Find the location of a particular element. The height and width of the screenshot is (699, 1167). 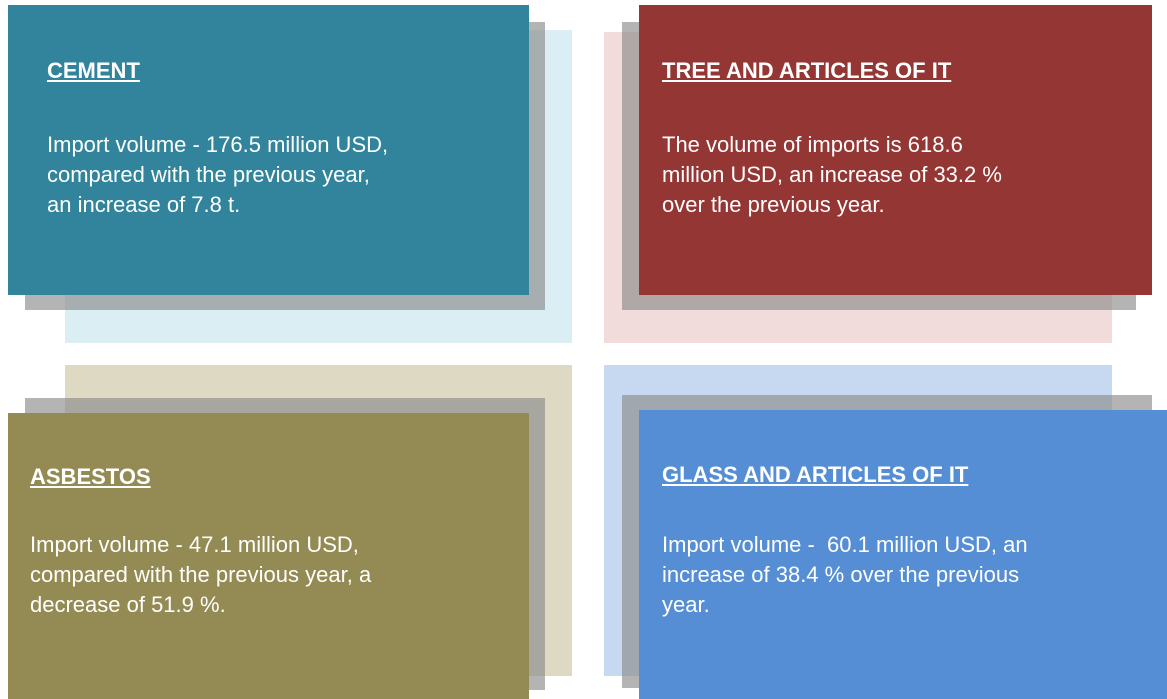

panel-text: compared with the previous year, a is located at coordinates (201, 574).